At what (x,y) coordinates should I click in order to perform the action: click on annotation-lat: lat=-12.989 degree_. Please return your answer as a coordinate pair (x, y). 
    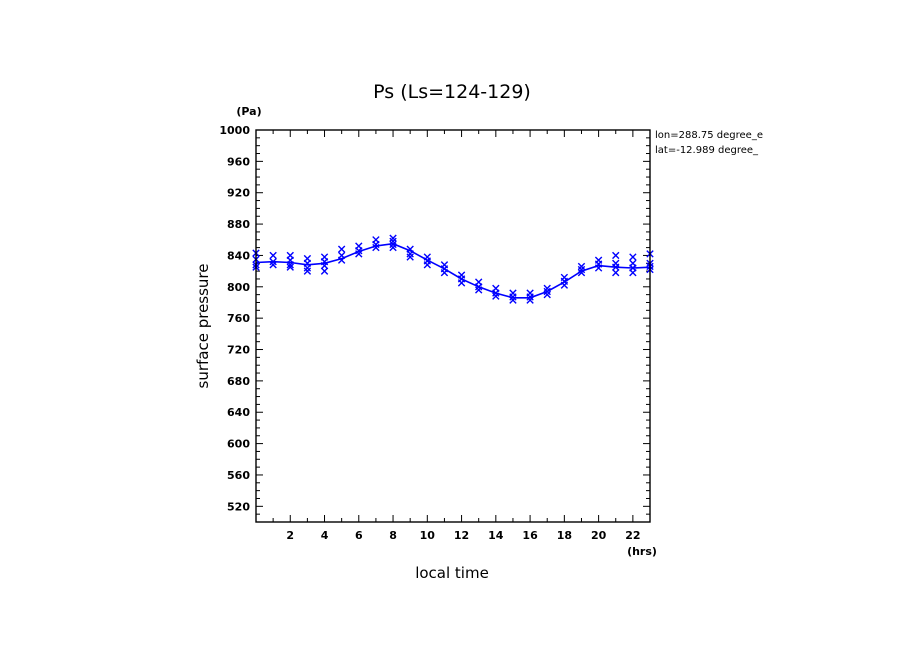
    Looking at the image, I should click on (707, 150).